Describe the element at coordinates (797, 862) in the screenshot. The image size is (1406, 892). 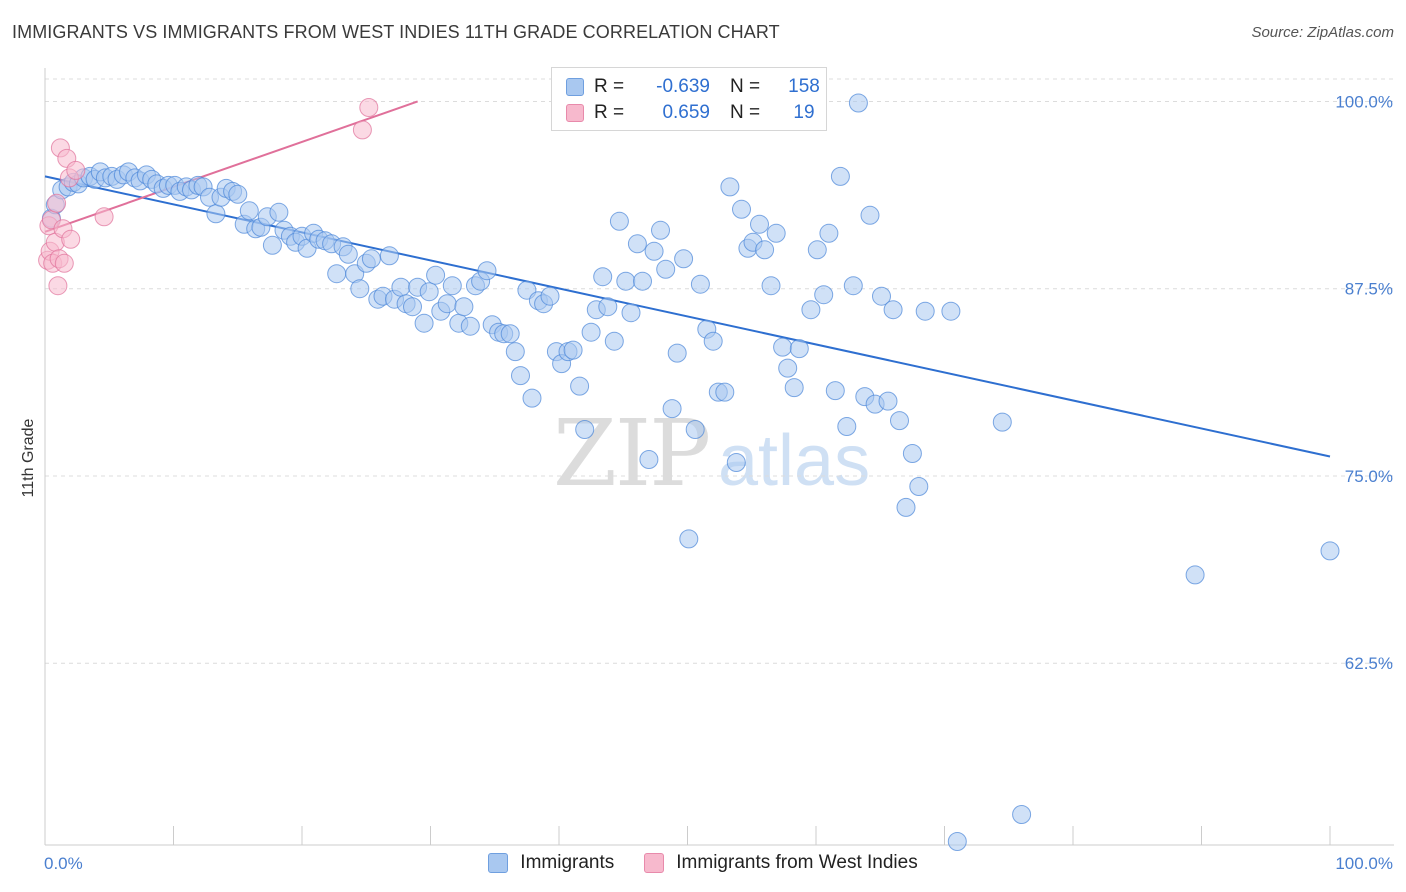
I see `legend-label: Immigrants from West Indies` at that location.